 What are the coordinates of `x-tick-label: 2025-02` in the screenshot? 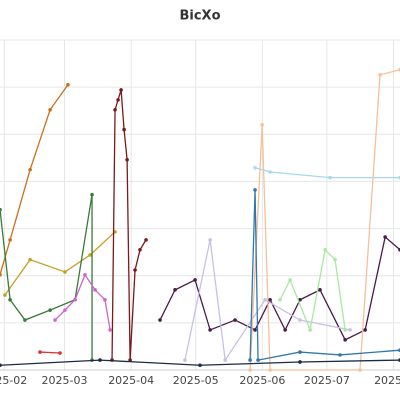 It's located at (13, 380).